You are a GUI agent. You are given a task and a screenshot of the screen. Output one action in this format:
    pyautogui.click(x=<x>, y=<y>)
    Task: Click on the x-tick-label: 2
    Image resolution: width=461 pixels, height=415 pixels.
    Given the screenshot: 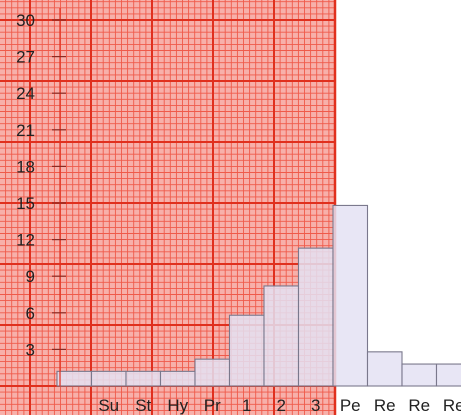 What is the action you would take?
    pyautogui.click(x=281, y=405)
    